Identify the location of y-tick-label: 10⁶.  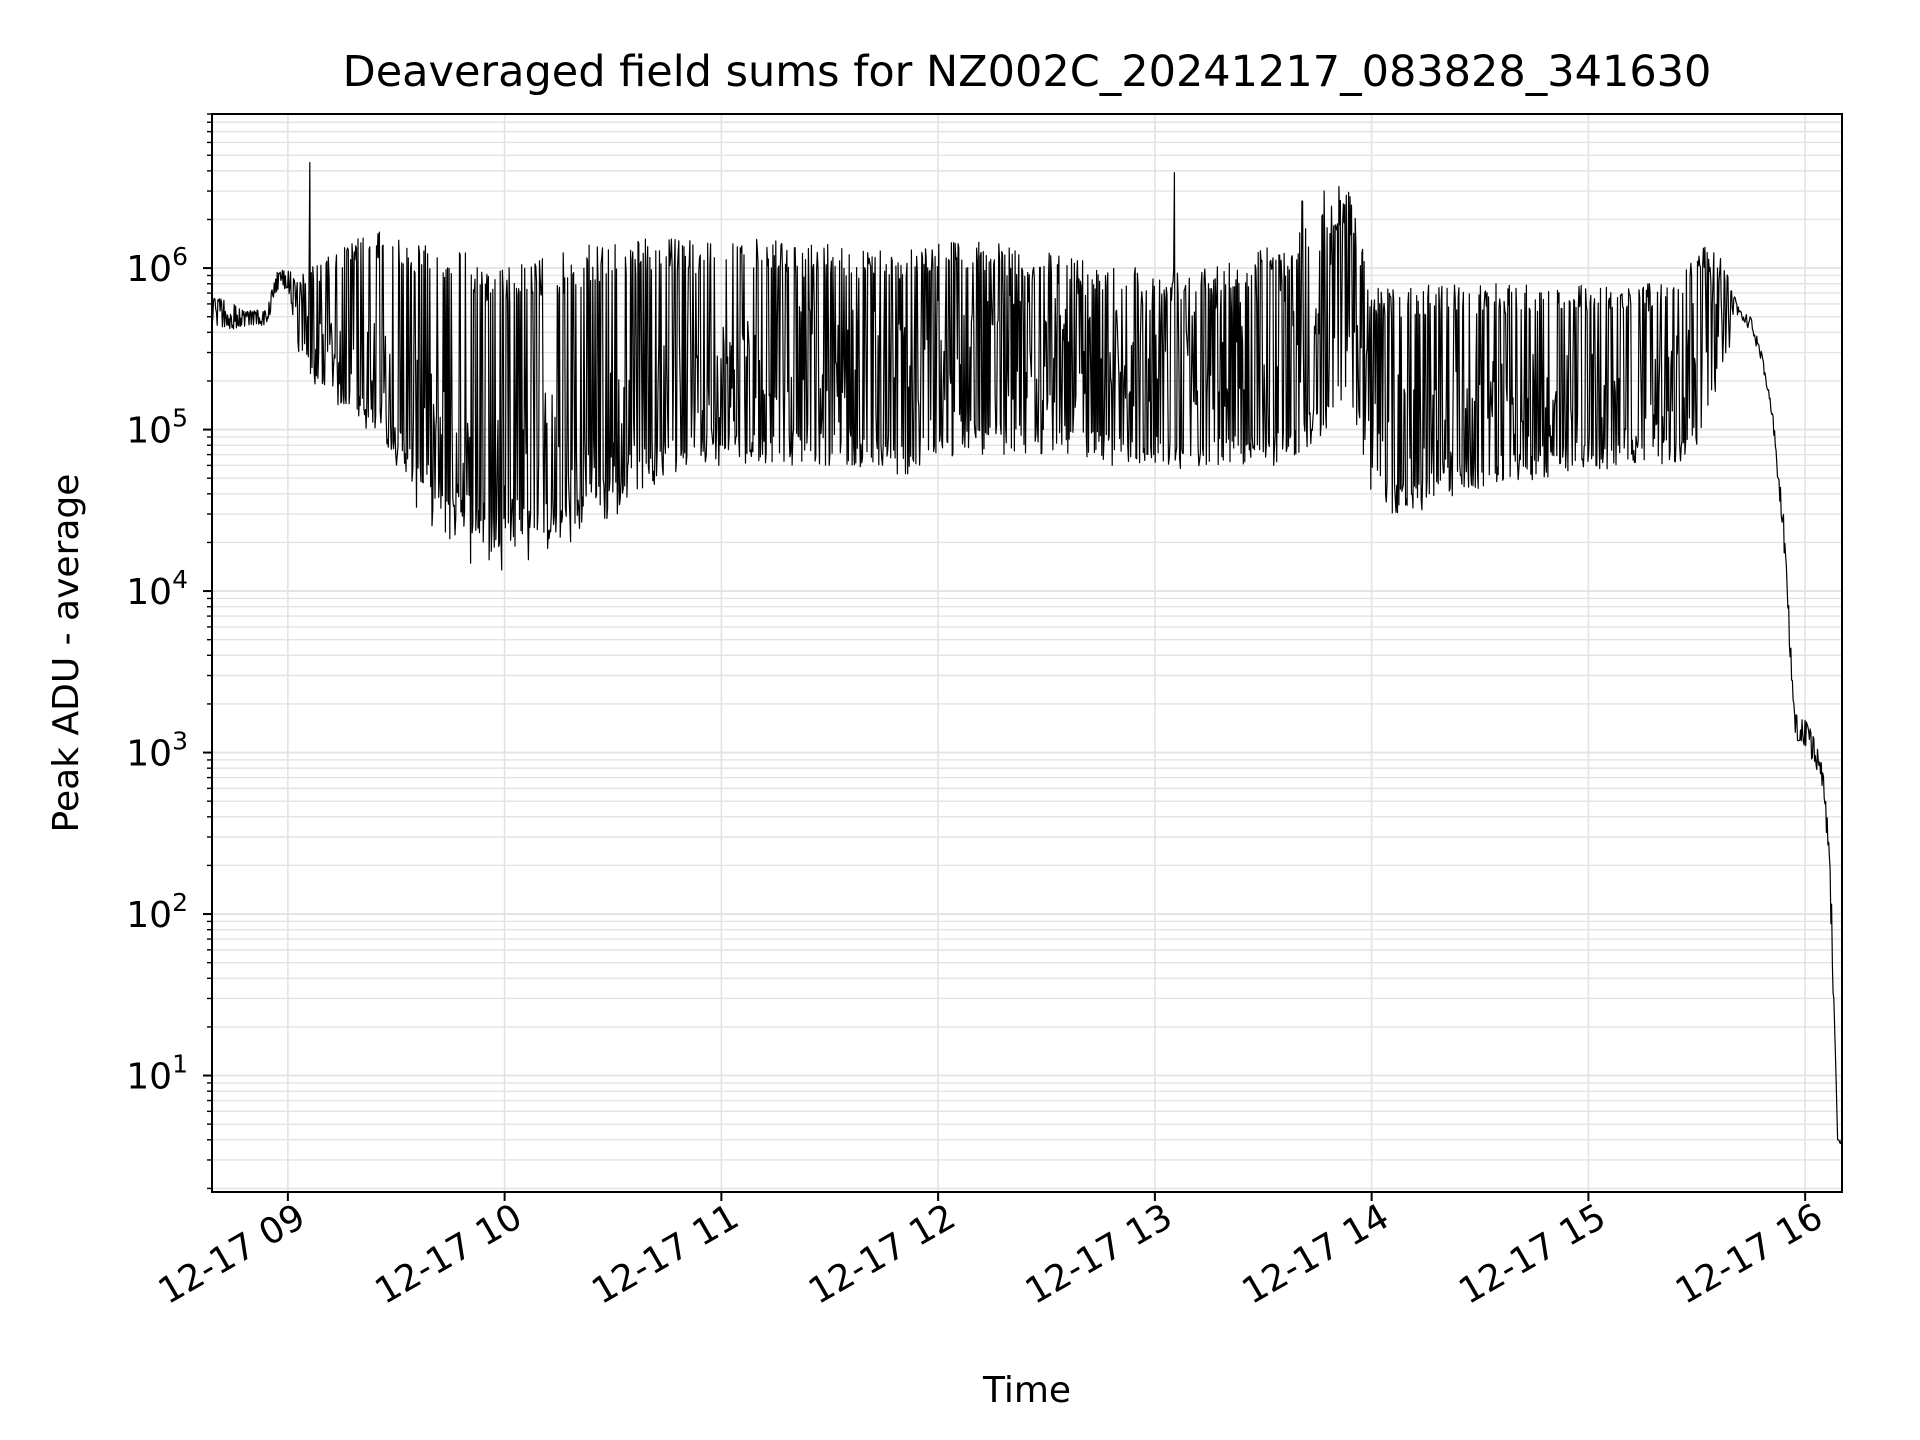
(157, 266).